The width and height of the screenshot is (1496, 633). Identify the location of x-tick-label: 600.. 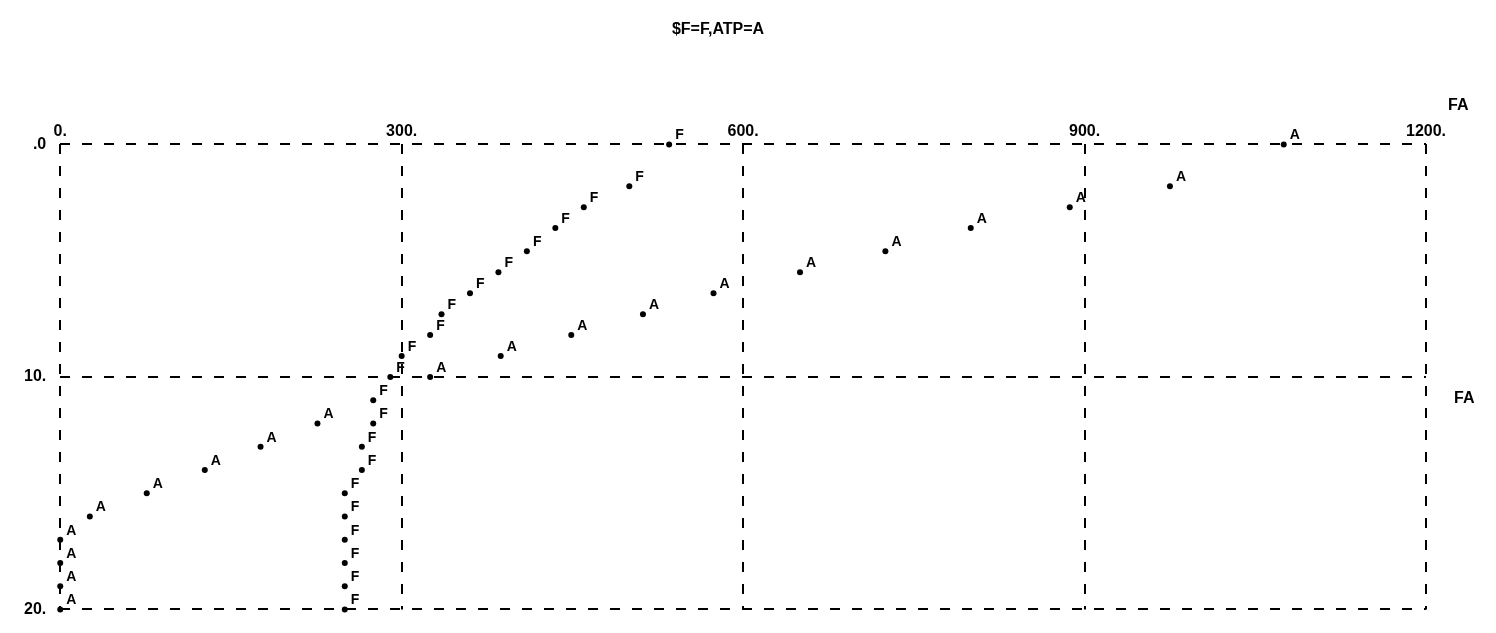
(743, 131).